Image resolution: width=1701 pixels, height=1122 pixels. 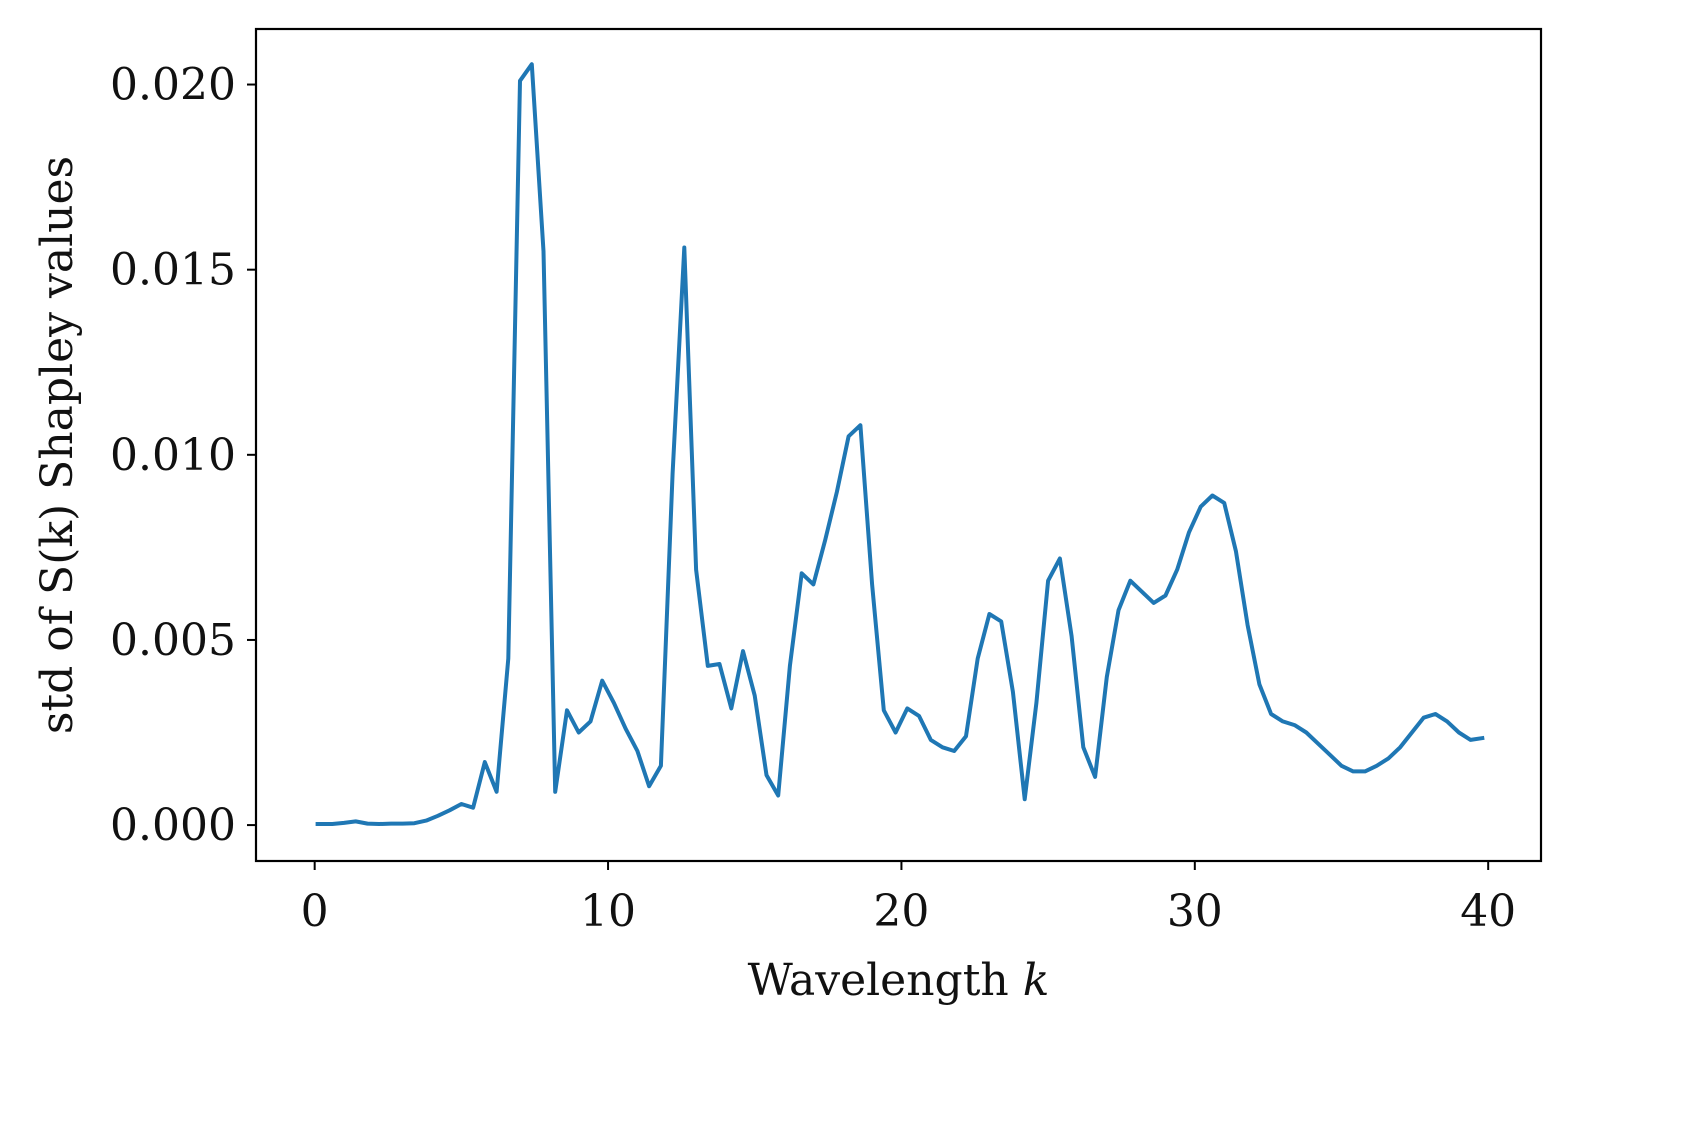 I want to click on x-tick-label: 0, so click(x=315, y=911).